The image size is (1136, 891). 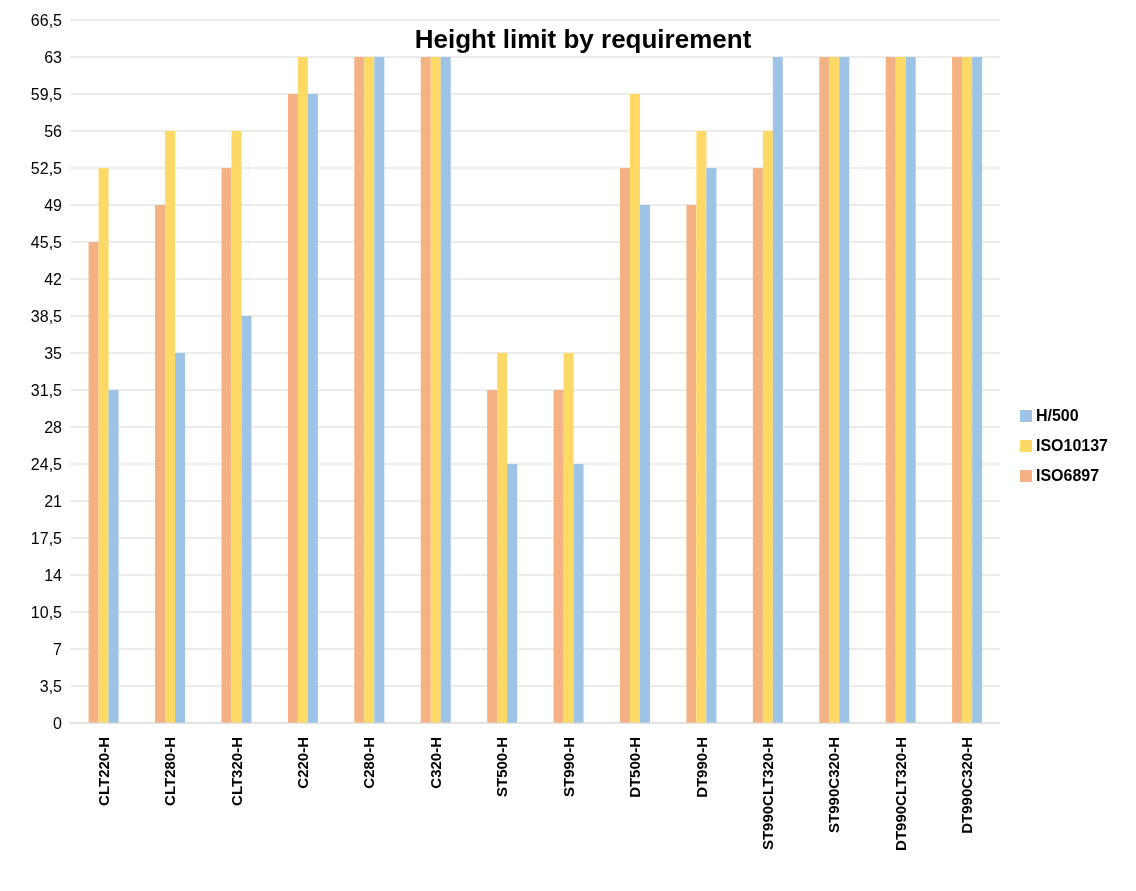 What do you see at coordinates (46, 242) in the screenshot?
I see `y-tick-label: 45,5` at bounding box center [46, 242].